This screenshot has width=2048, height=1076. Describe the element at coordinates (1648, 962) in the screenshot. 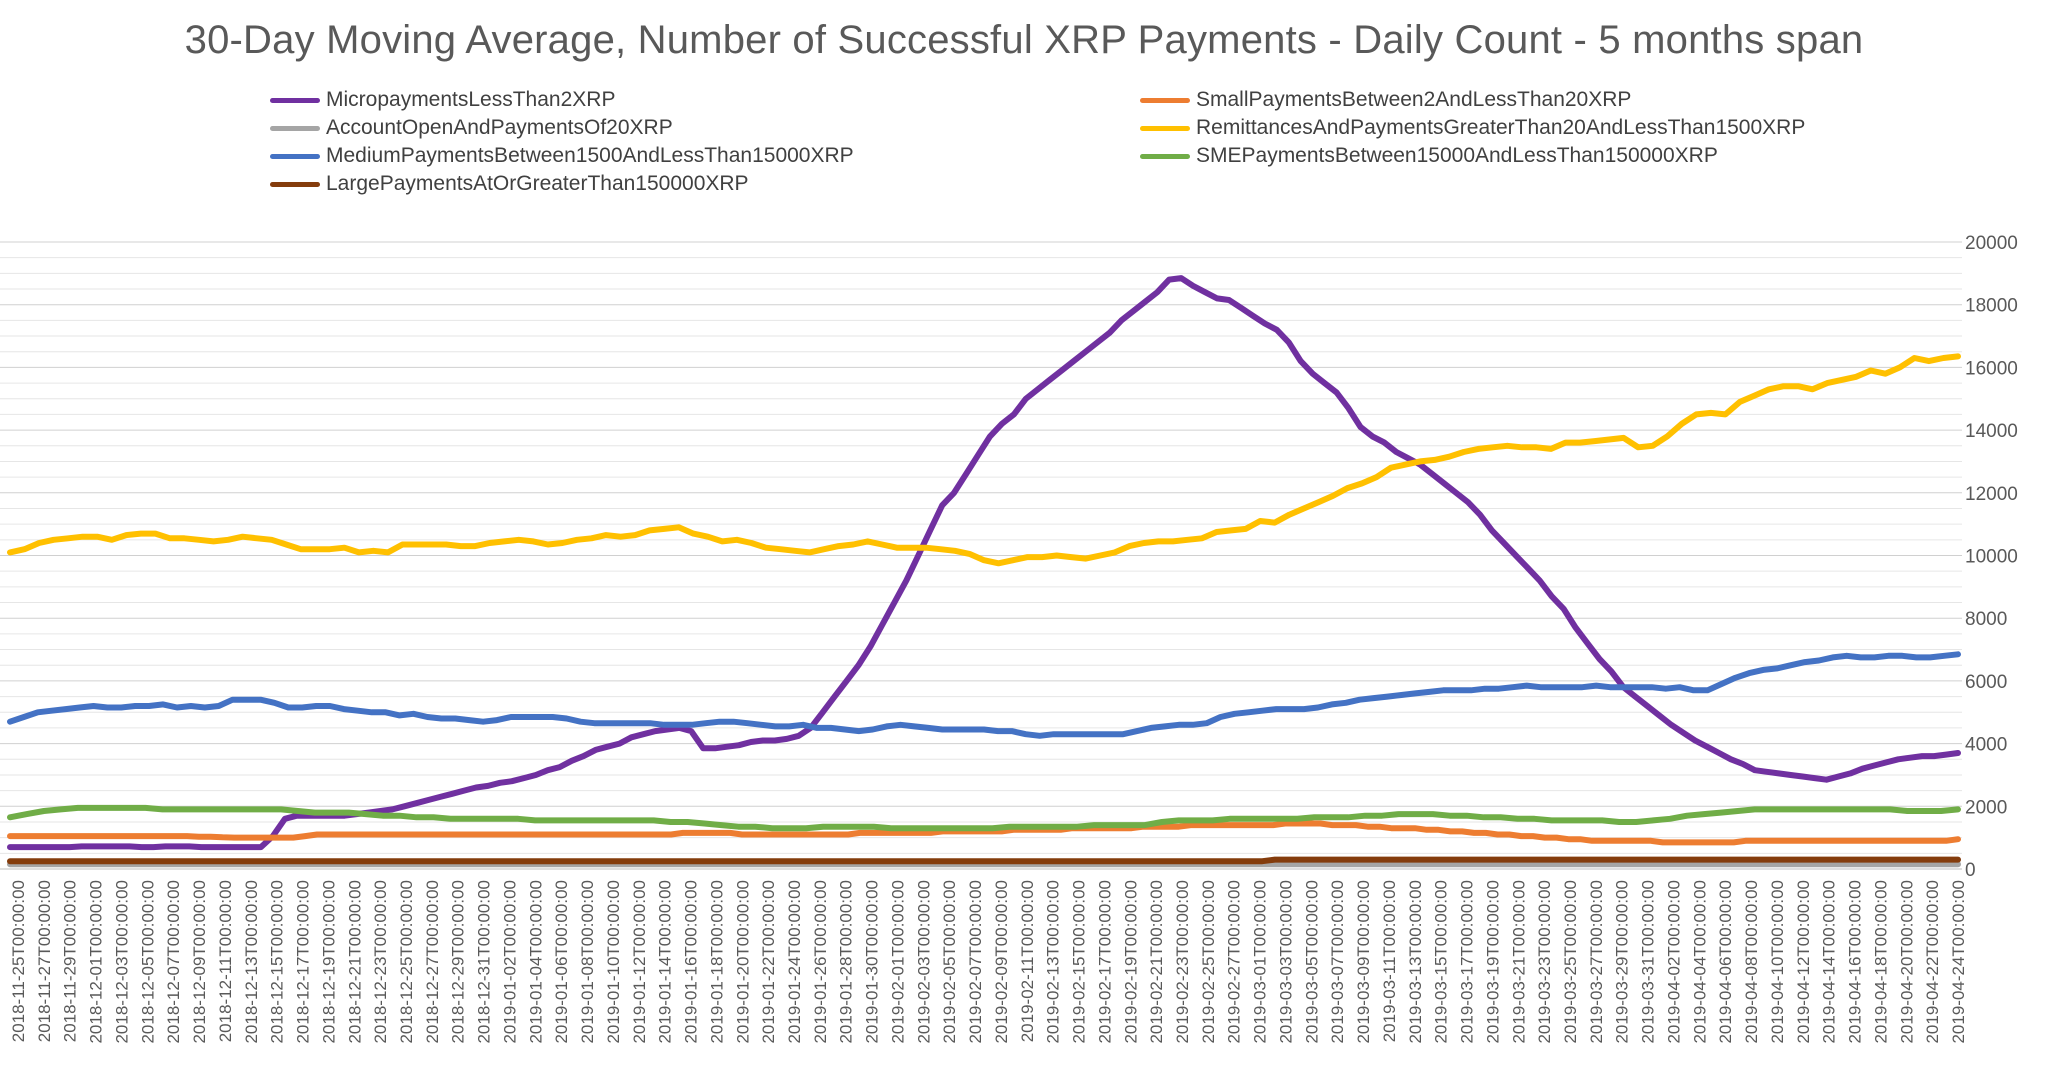

I see `x-tick-label: 2019-03-31T00:00:00` at that location.